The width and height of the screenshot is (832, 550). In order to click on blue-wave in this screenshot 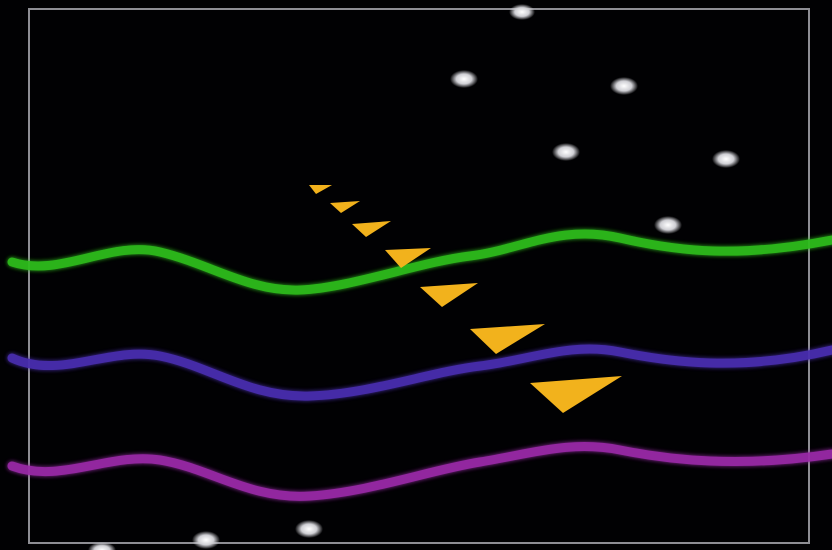, I will do `click(419, 372)`.